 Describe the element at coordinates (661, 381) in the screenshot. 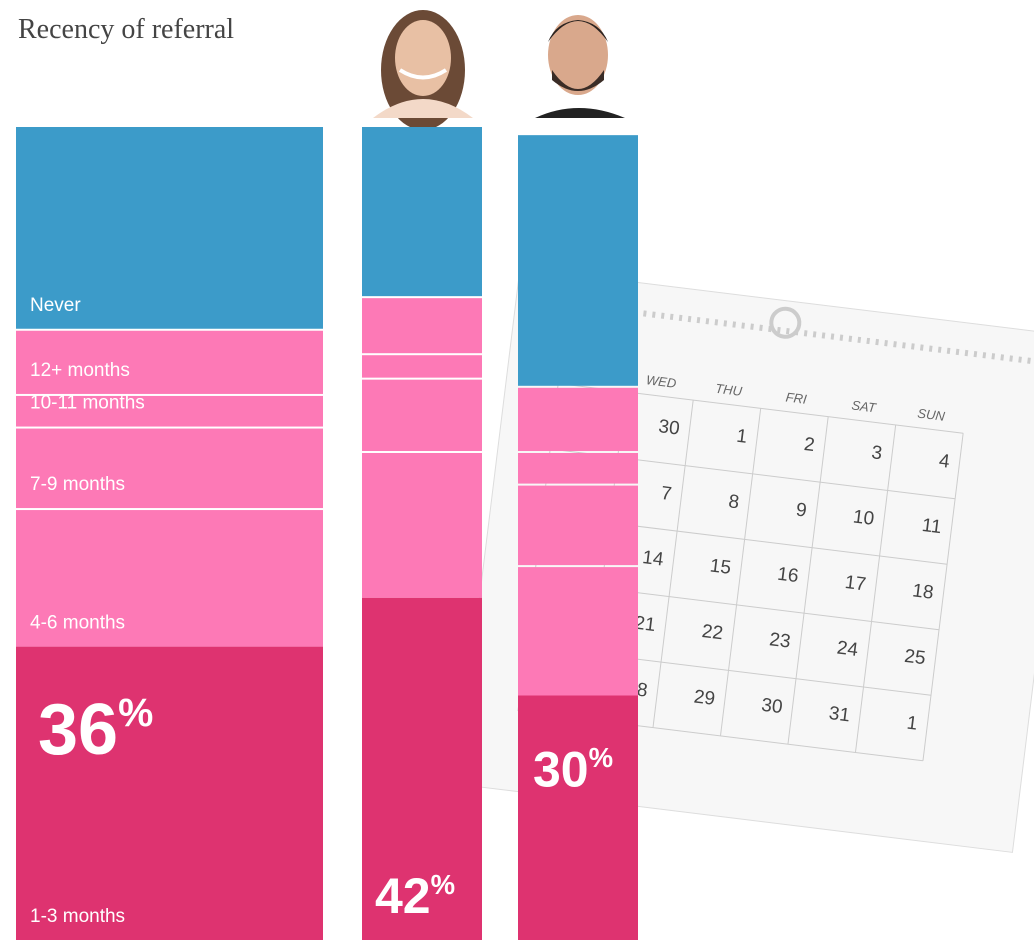

I see `calendar-header: WED` at that location.